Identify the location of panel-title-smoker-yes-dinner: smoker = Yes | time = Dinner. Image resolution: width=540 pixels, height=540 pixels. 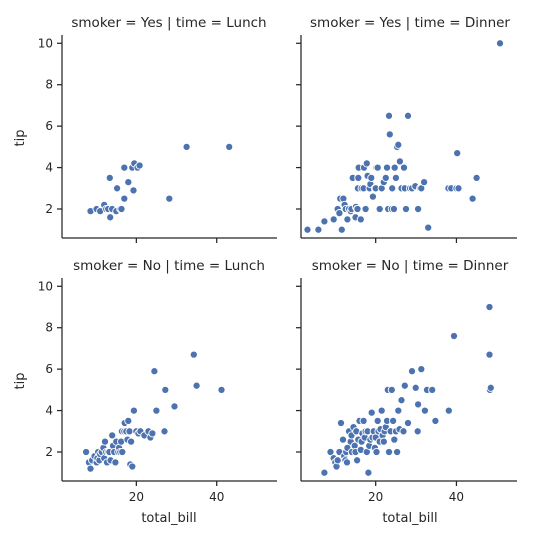
(410, 23).